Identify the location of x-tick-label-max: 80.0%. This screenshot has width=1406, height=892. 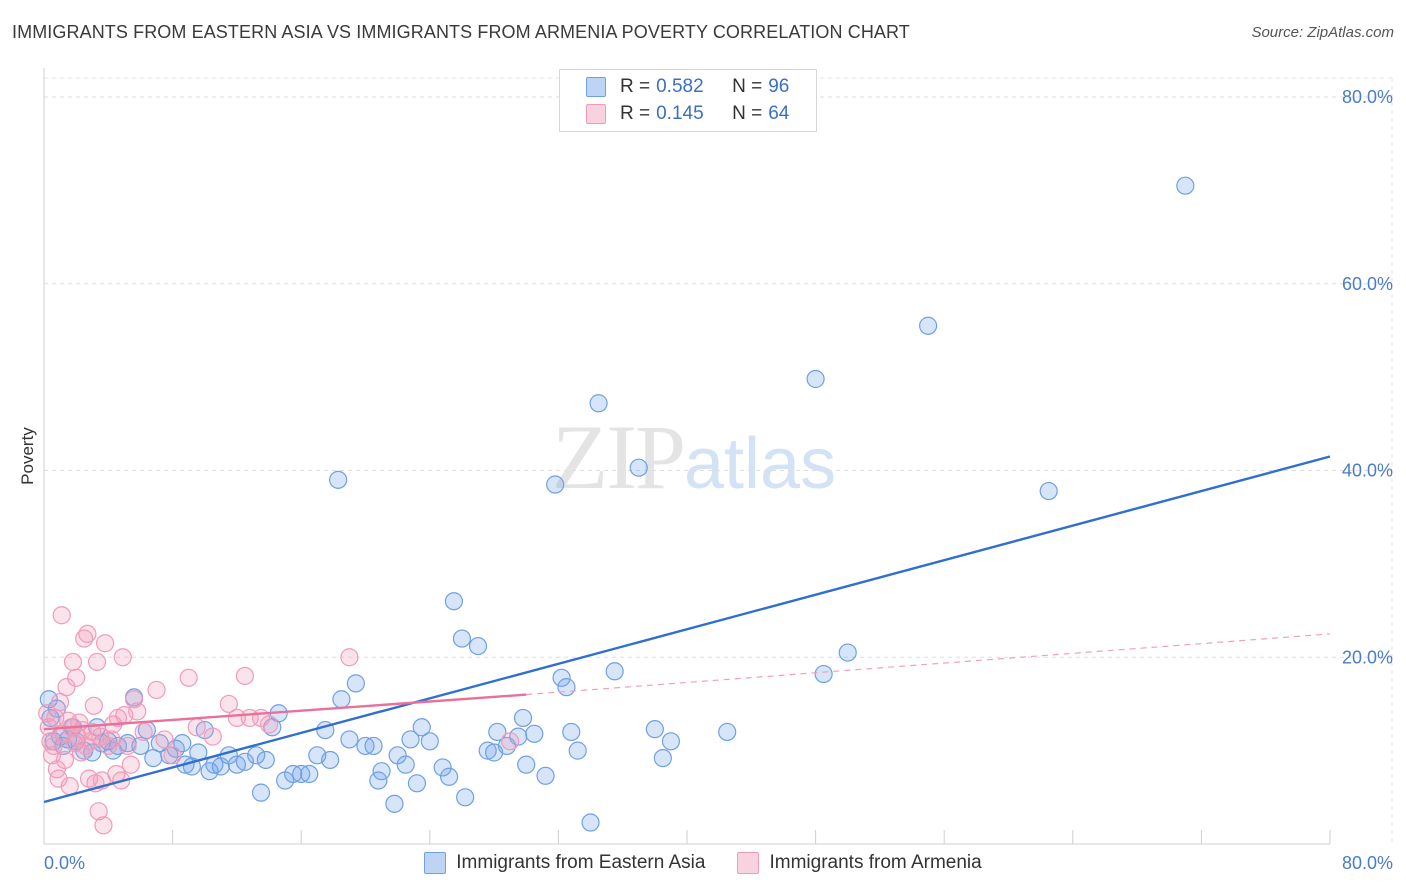
(1367, 863).